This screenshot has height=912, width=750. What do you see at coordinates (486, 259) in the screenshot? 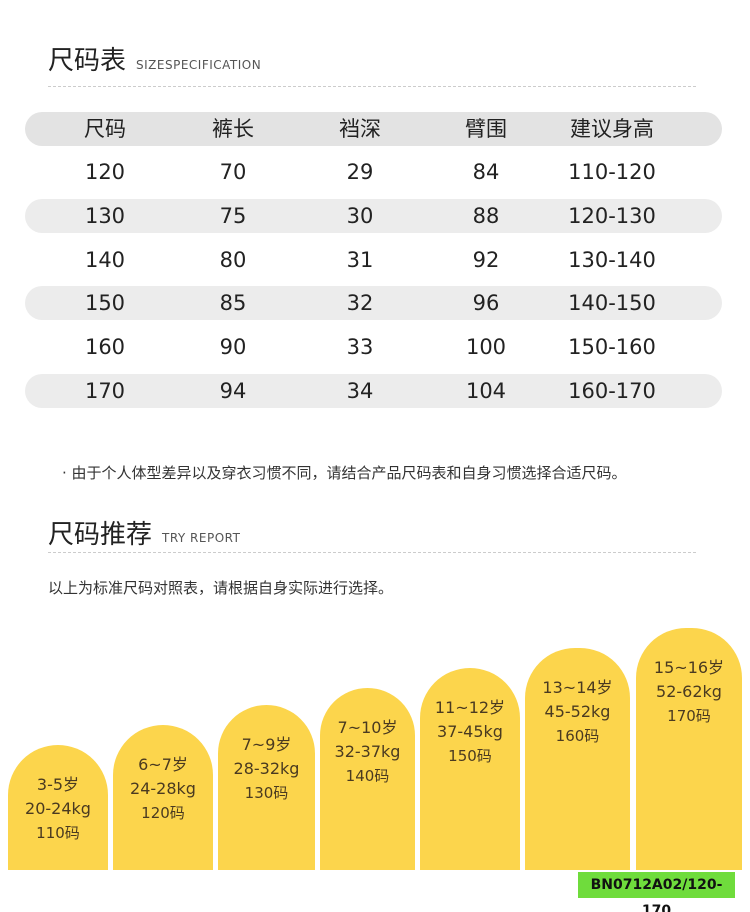
I see `cell: 92` at bounding box center [486, 259].